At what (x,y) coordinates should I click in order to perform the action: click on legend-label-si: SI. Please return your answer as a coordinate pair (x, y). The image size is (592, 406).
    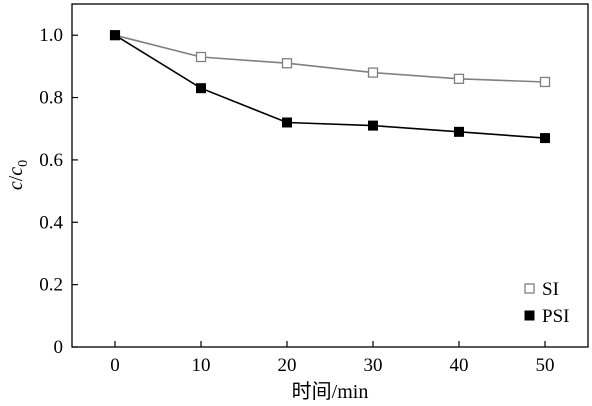
    Looking at the image, I should click on (550, 289).